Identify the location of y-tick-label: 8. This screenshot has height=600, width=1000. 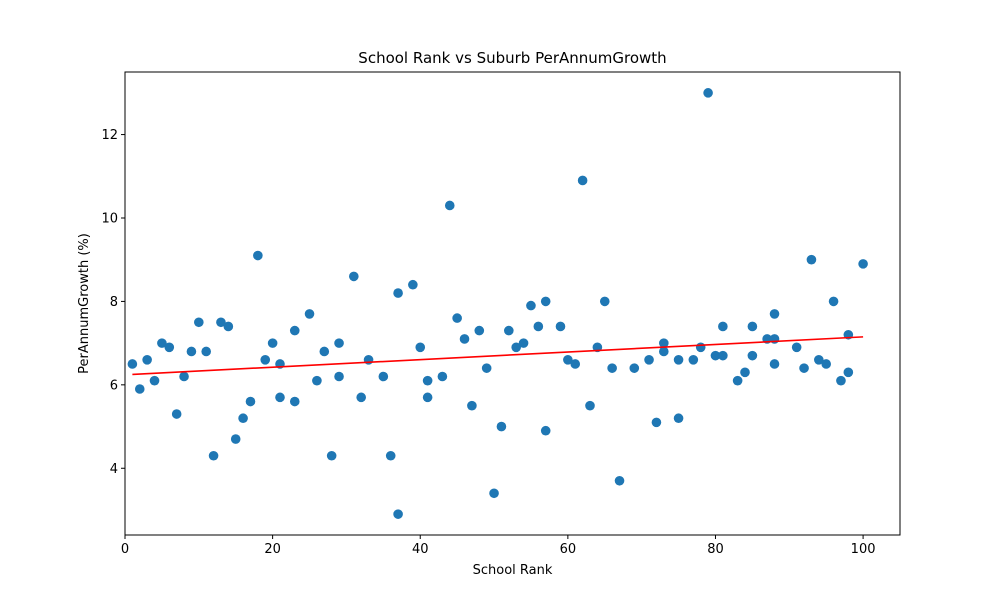
(114, 302).